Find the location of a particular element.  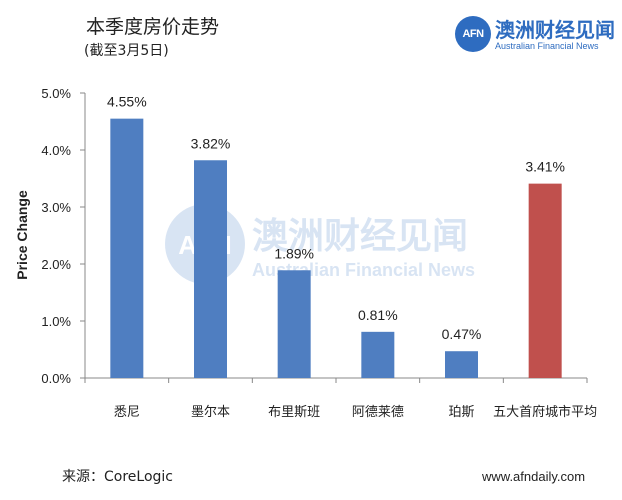

data-label: 0.81% is located at coordinates (378, 315).